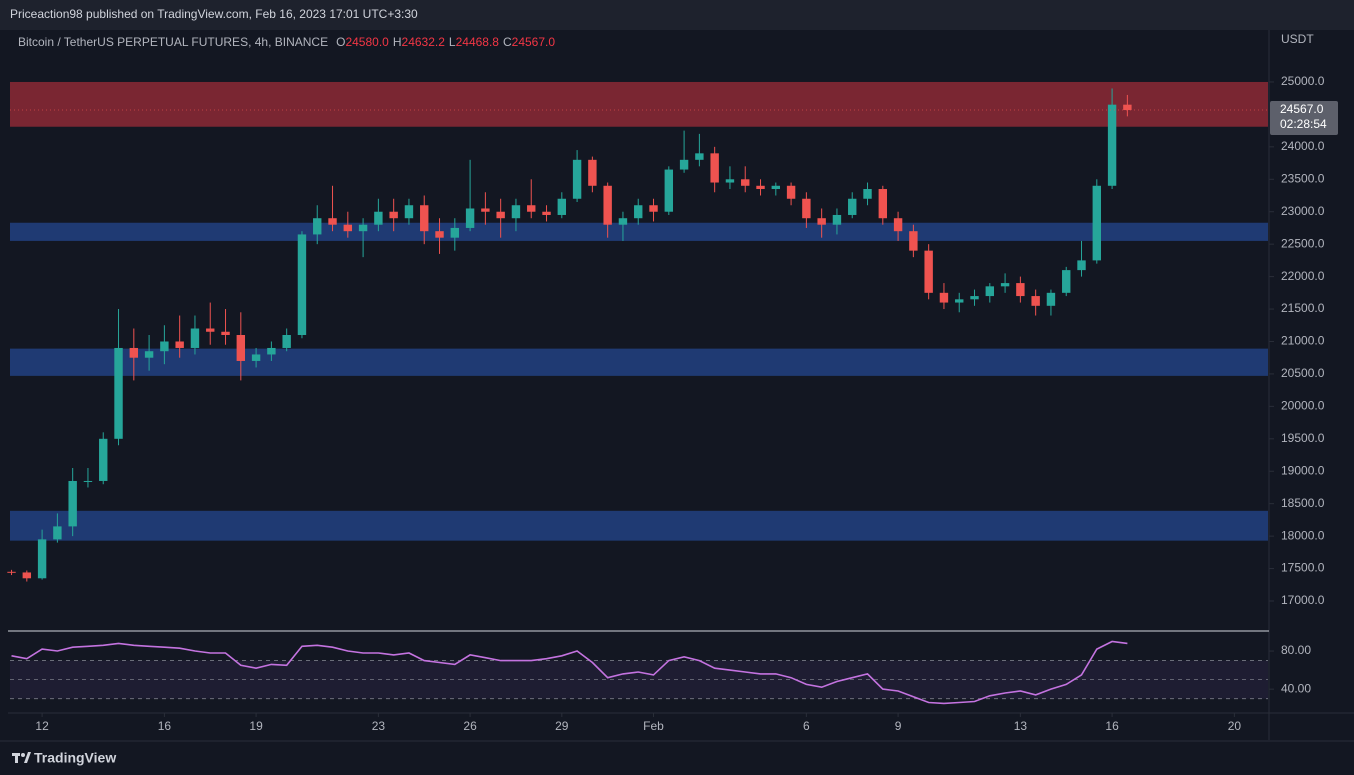 This screenshot has width=1354, height=775. Describe the element at coordinates (424, 42) in the screenshot. I see `ohlc-value: 24632.2` at that location.